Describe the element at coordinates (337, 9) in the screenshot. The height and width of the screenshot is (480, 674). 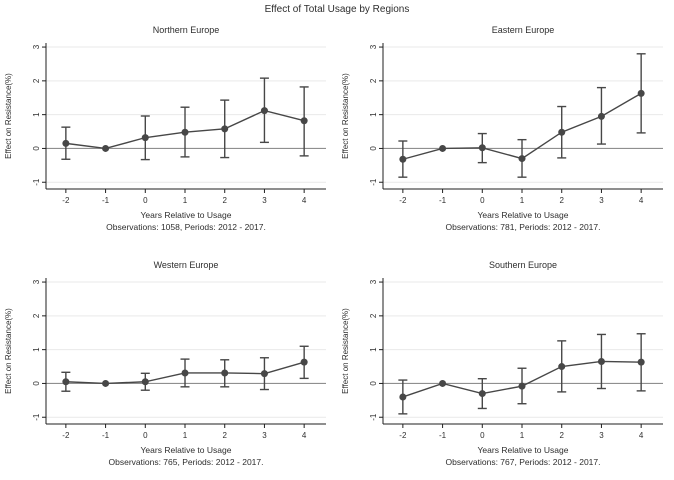
I see `figure-title: Effect of Total Usage by Regions` at that location.